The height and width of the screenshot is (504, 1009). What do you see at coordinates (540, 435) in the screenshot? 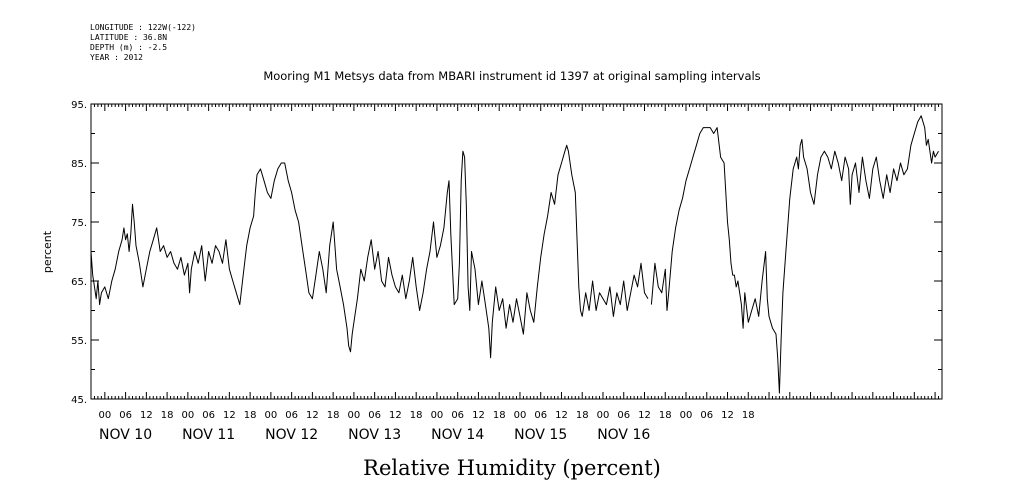
I see `x-day-label: NOV 15` at bounding box center [540, 435].